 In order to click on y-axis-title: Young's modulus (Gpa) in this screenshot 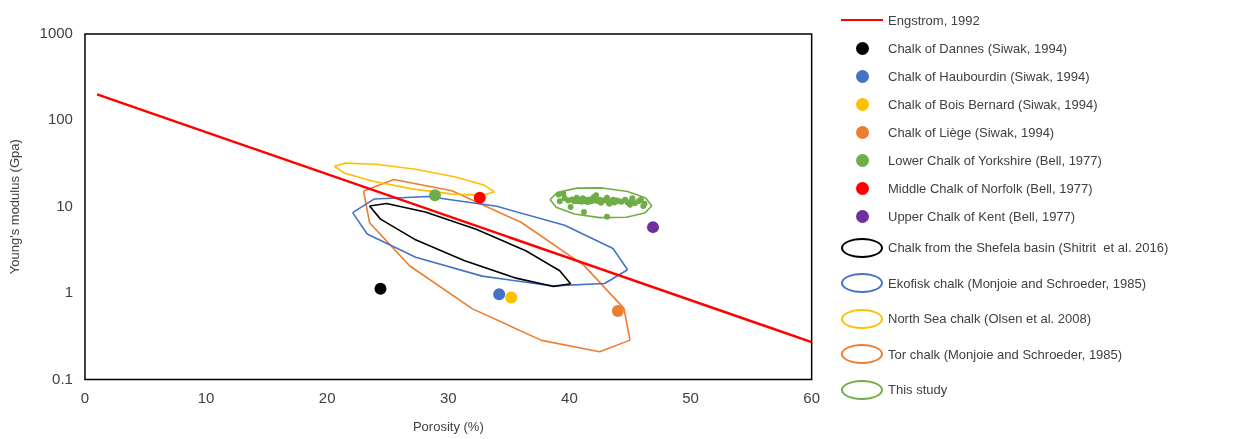, I will do `click(15, 207)`.